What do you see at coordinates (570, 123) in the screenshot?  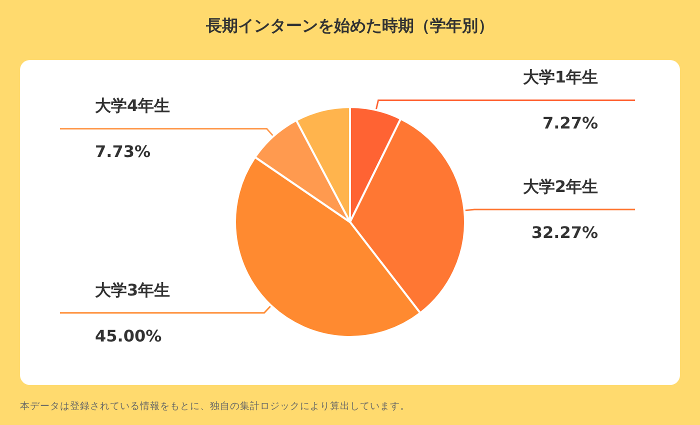 I see `data-label: 7.27%` at bounding box center [570, 123].